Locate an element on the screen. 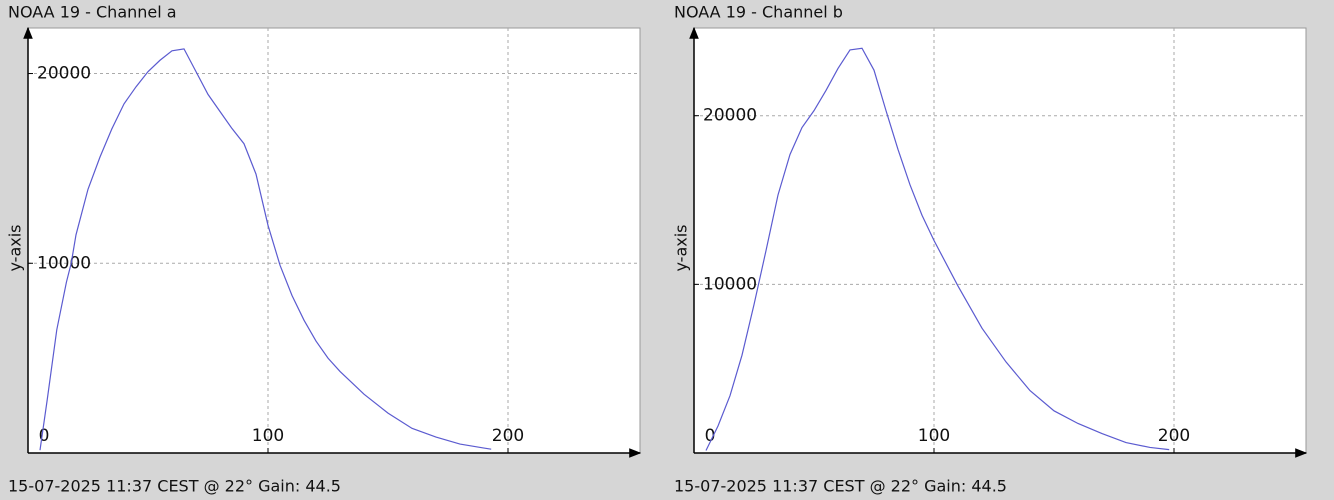 The width and height of the screenshot is (1334, 500). chart-title: NOAA 19 - Channel a is located at coordinates (92, 12).